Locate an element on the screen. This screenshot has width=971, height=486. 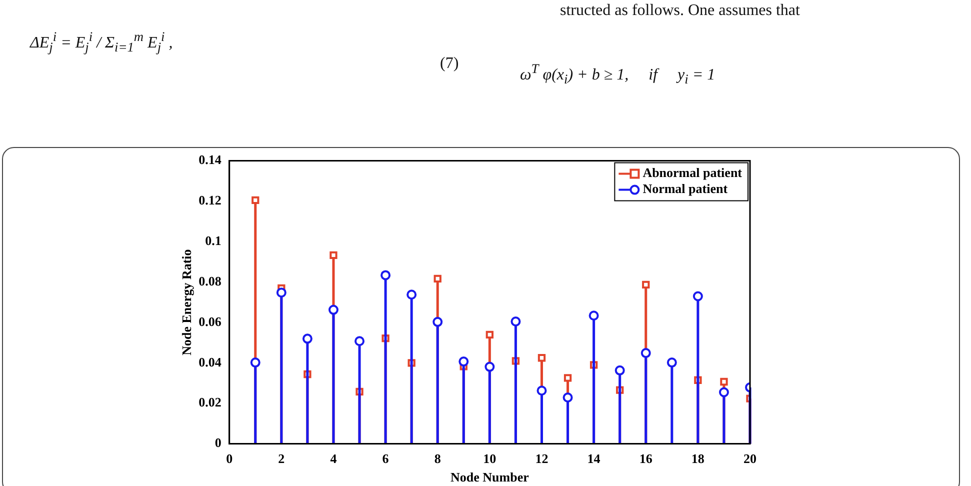
x-tick-label: 2 is located at coordinates (281, 458).